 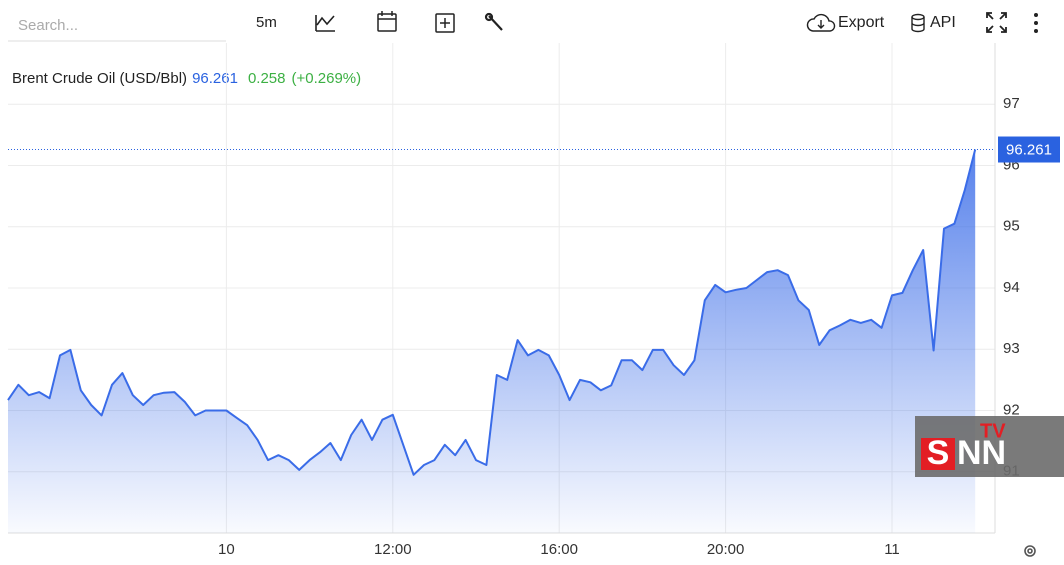 I want to click on watermark-s: S, so click(x=938, y=453).